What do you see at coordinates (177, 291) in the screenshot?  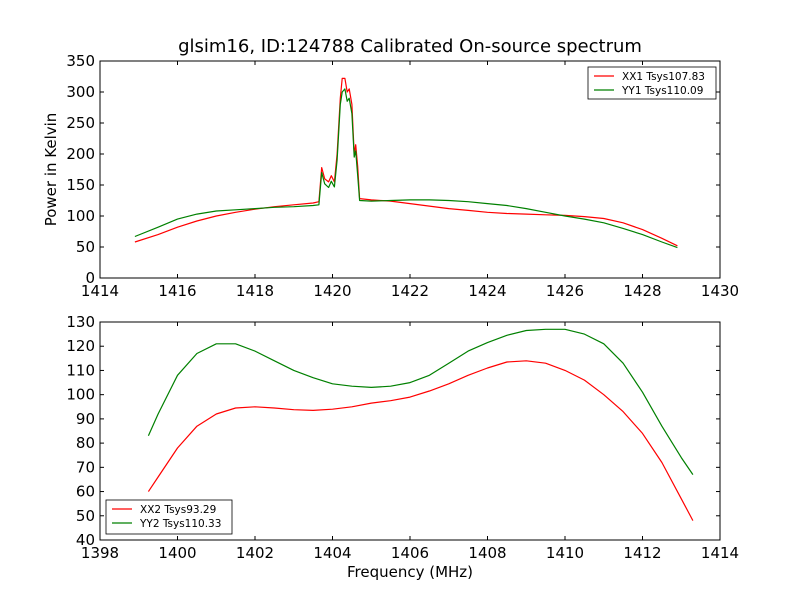 I see `x-tick-label: 1416` at bounding box center [177, 291].